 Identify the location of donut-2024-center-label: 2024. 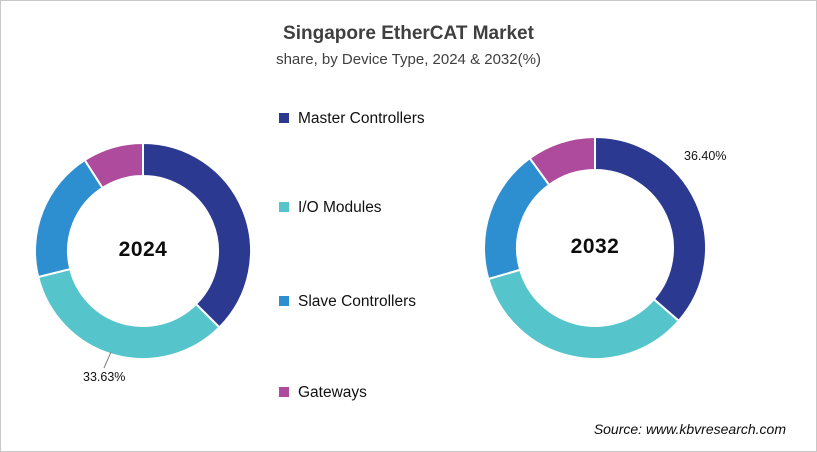
(143, 249).